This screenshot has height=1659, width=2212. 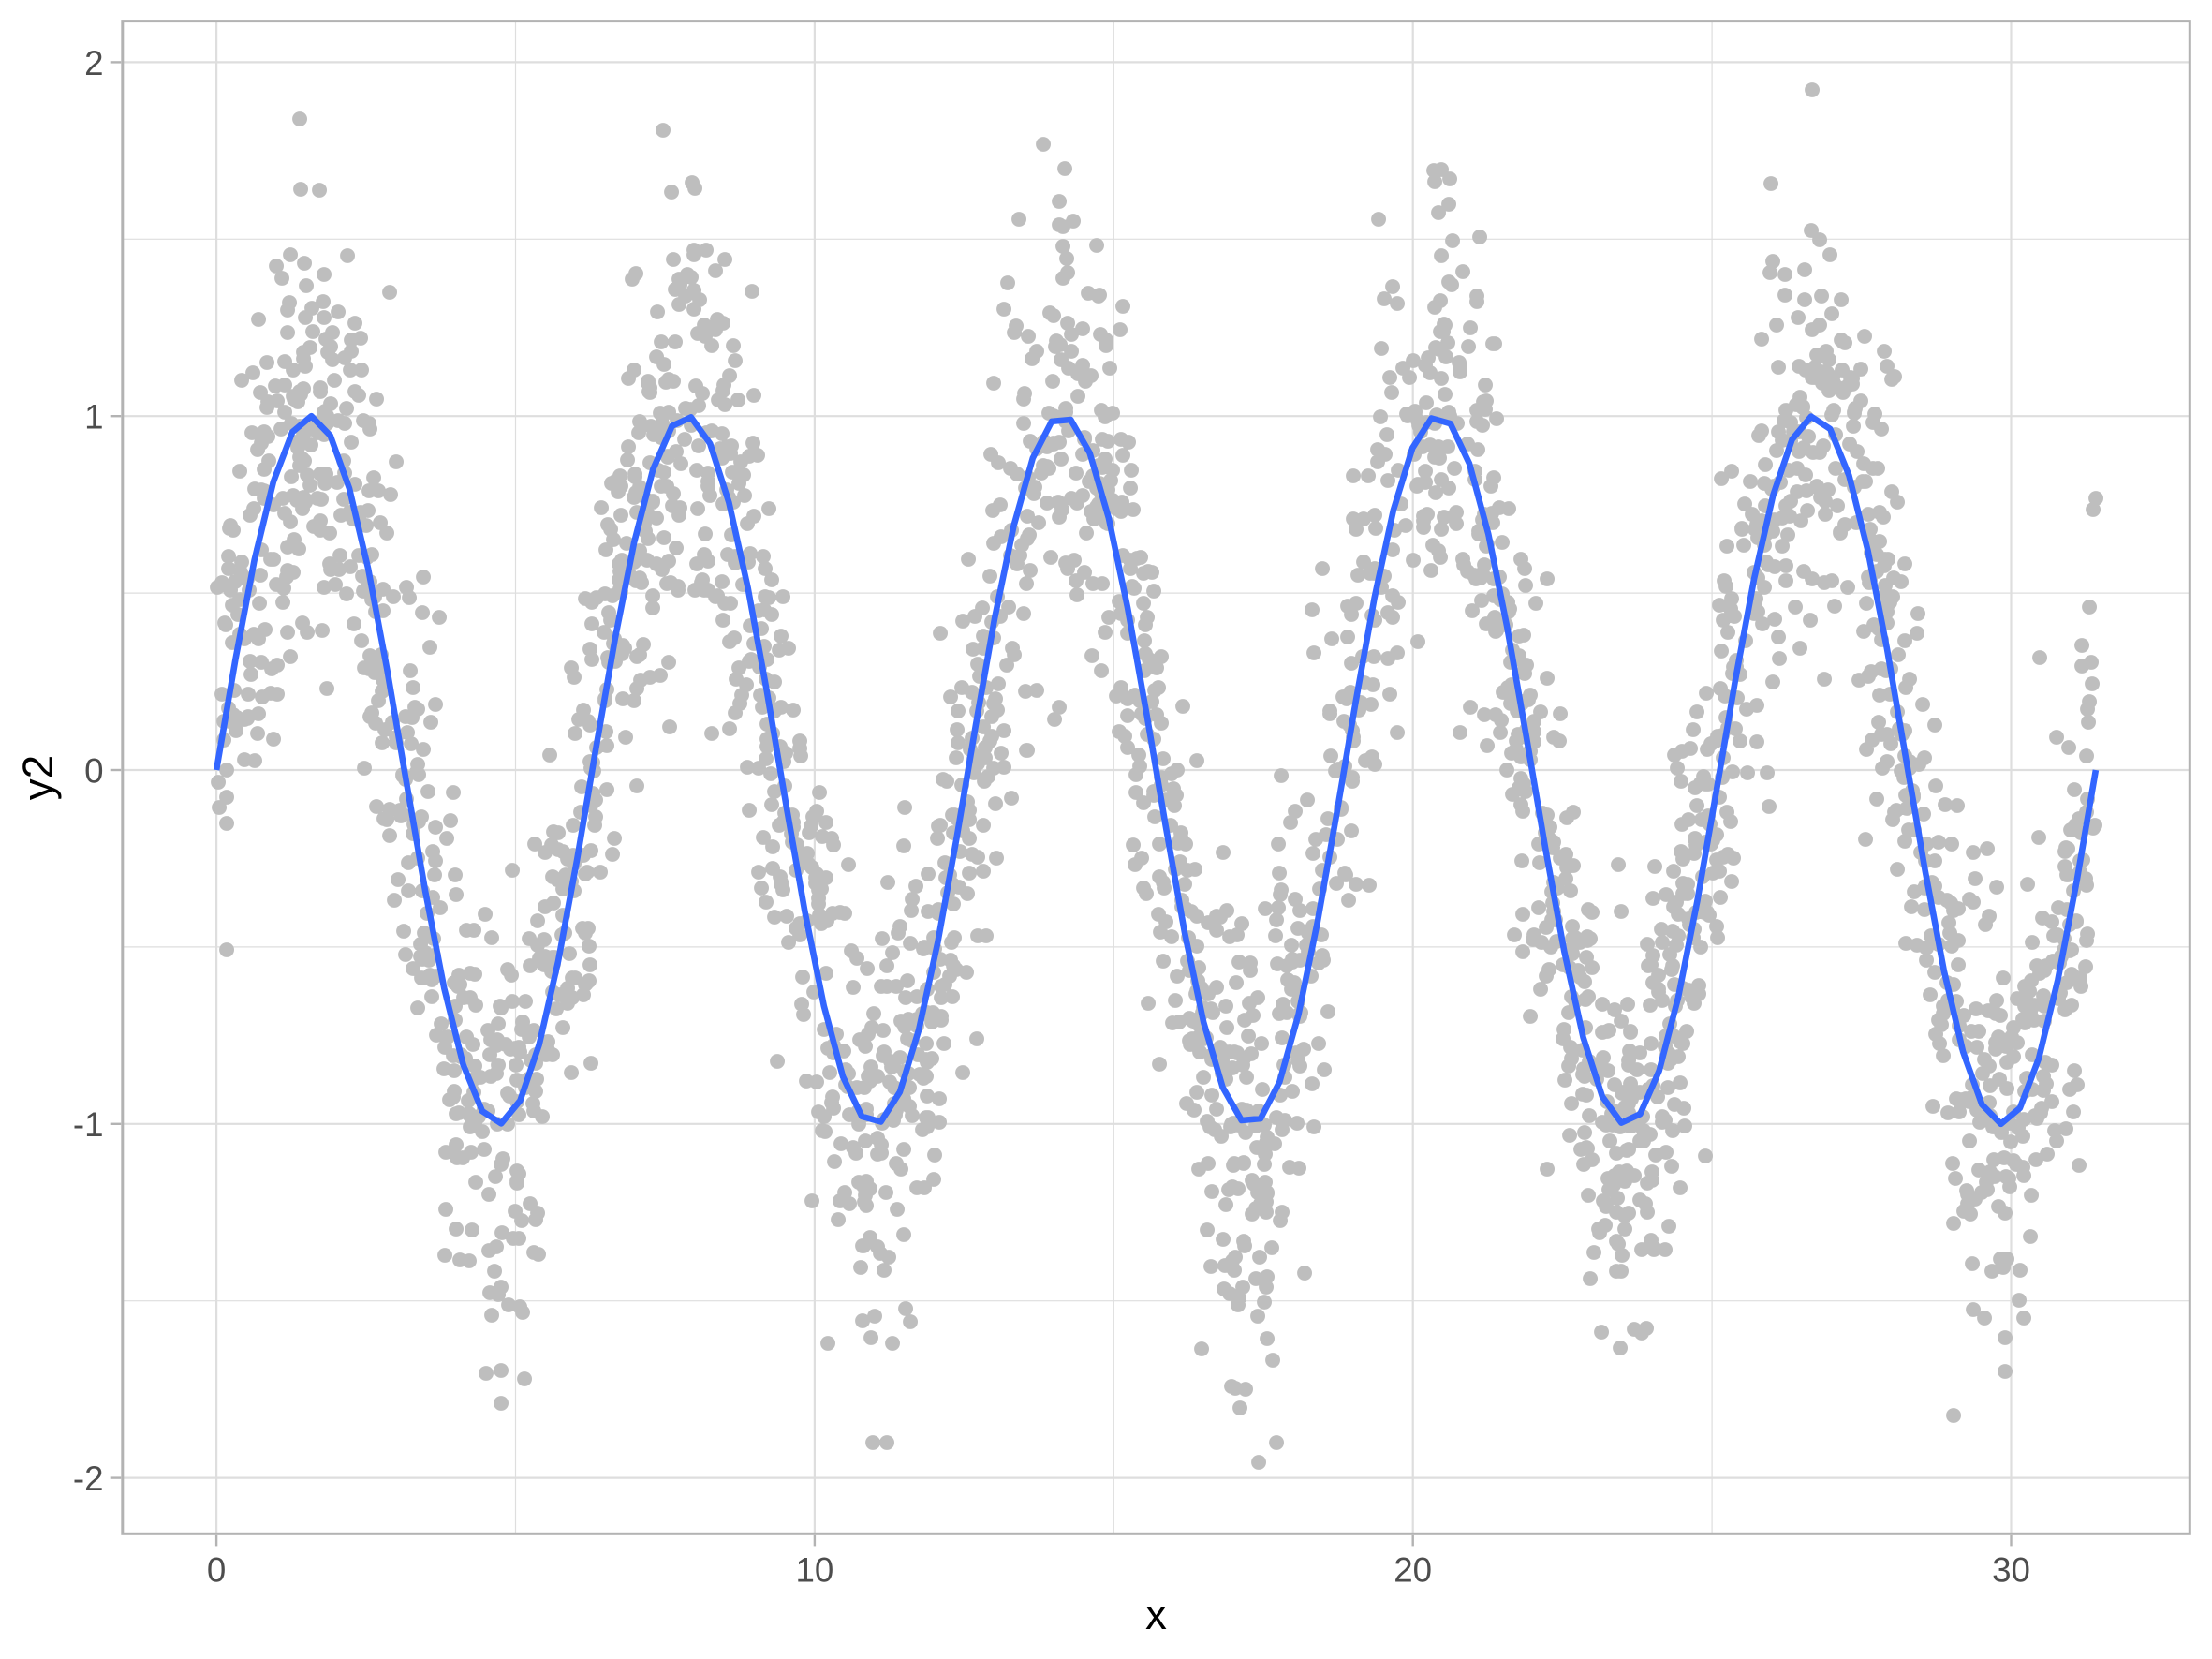 I want to click on svg-text: 30, so click(x=2011, y=1569).